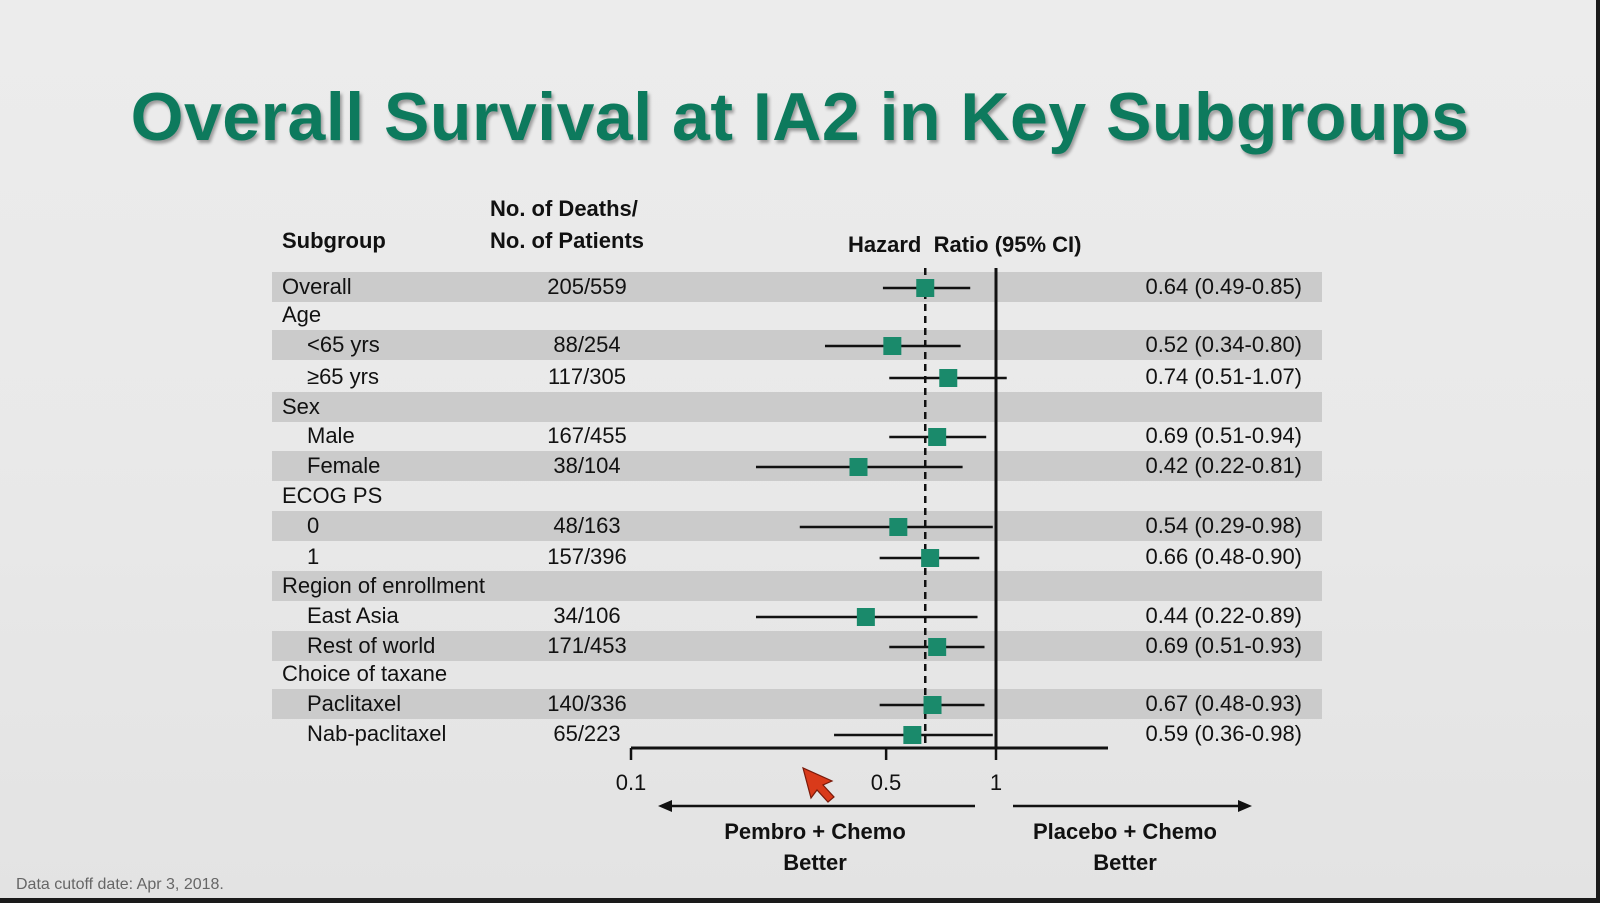  I want to click on header-subgroup: Subgroup, so click(334, 240).